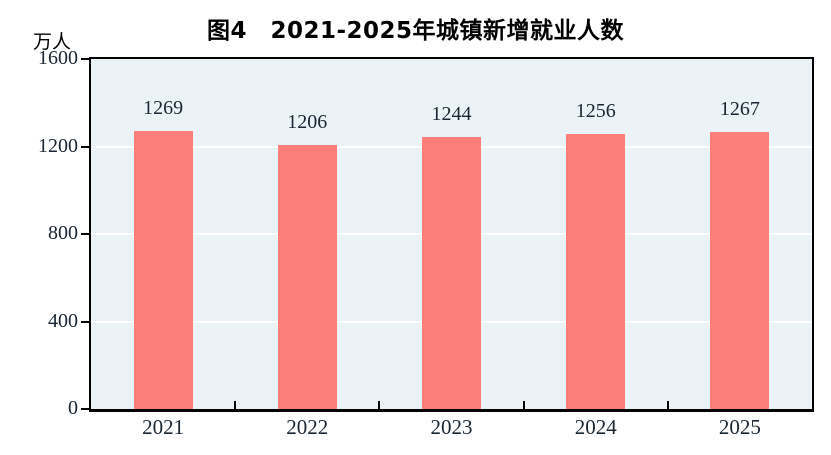 This screenshot has height=455, width=831. What do you see at coordinates (163, 427) in the screenshot?
I see `x-axis-label-2021: 2021` at bounding box center [163, 427].